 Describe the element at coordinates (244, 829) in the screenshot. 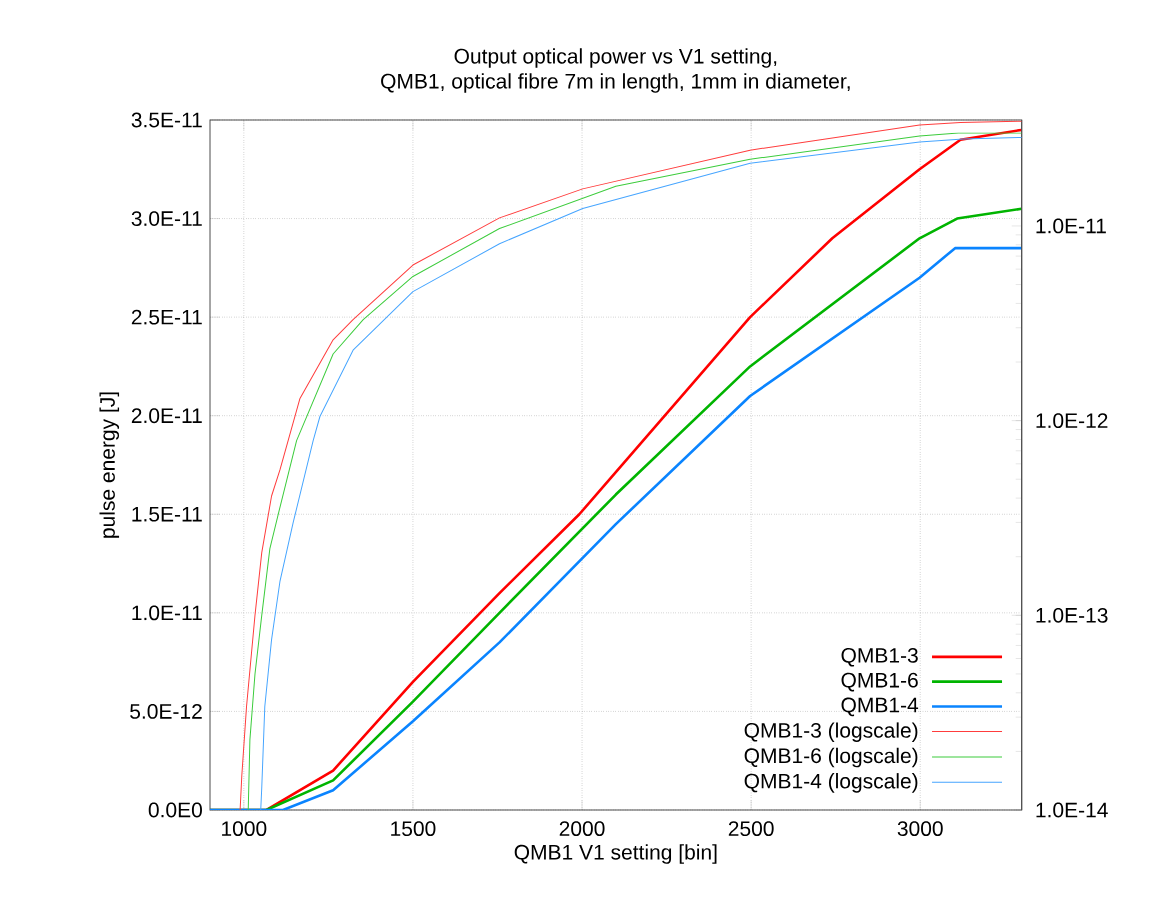

I see `x-tick-label: 1000` at that location.